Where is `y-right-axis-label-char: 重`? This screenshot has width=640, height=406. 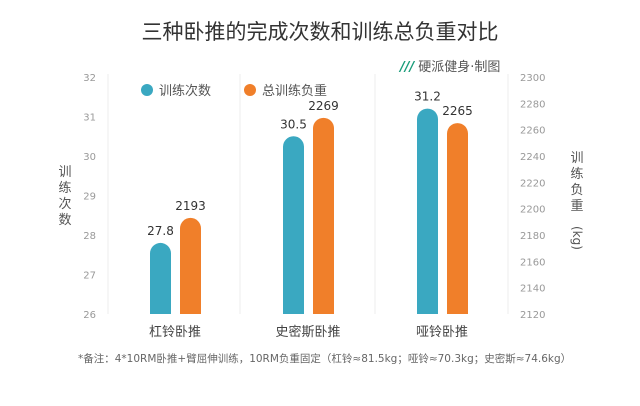
y-right-axis-label-char: 重 is located at coordinates (576, 206).